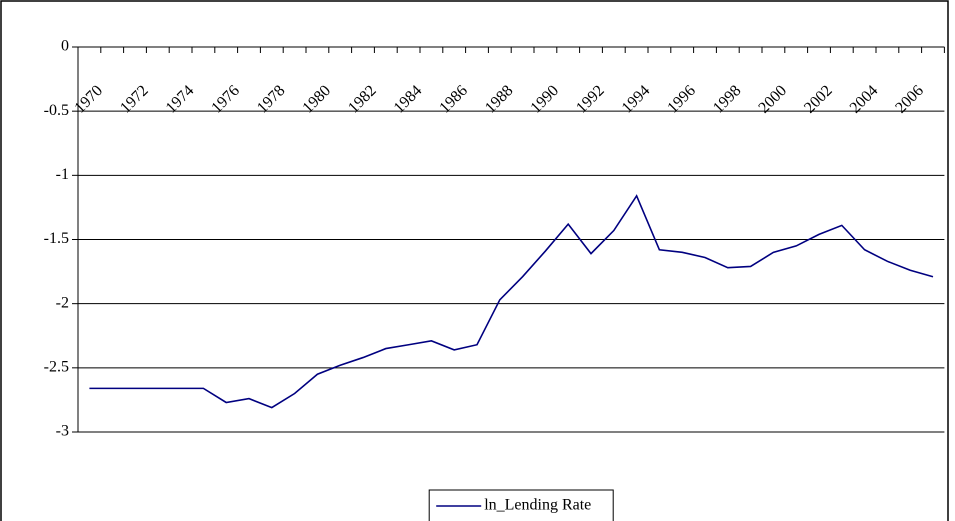  What do you see at coordinates (56, 238) in the screenshot?
I see `y-tick-label: -1.5` at bounding box center [56, 238].